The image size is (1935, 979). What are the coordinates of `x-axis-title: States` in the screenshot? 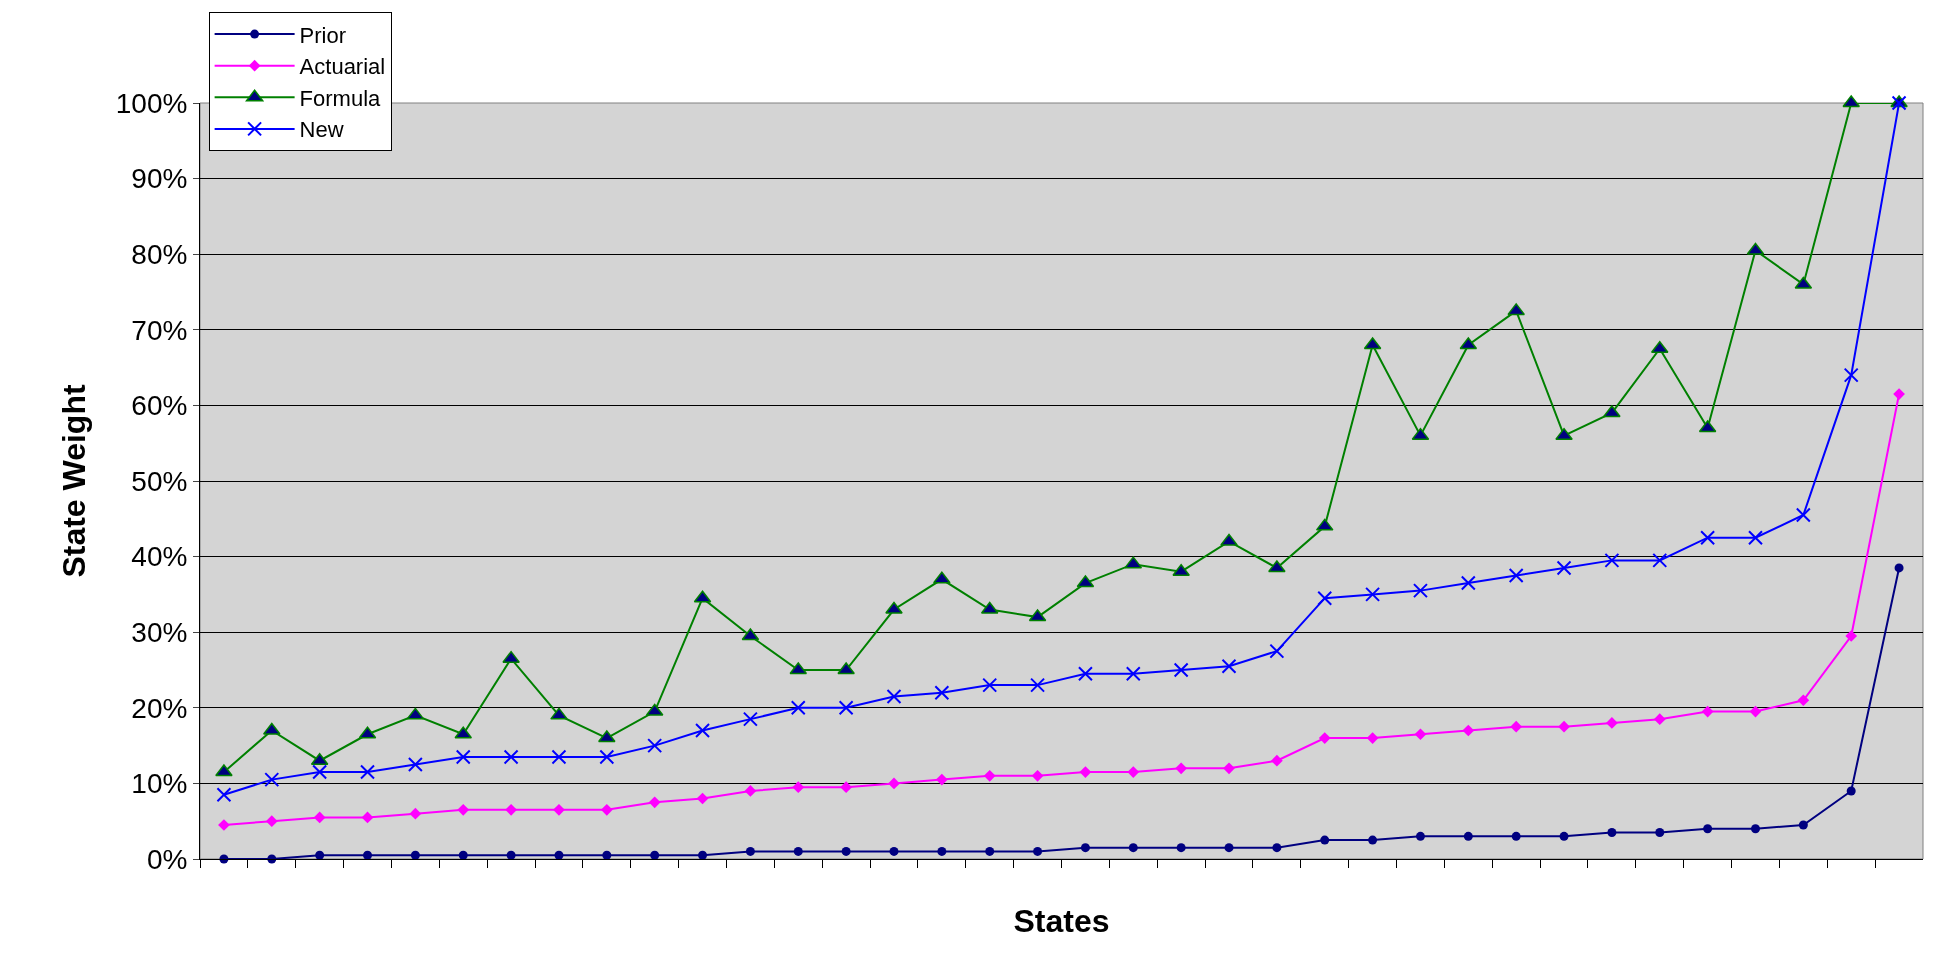 It's located at (1061, 921).